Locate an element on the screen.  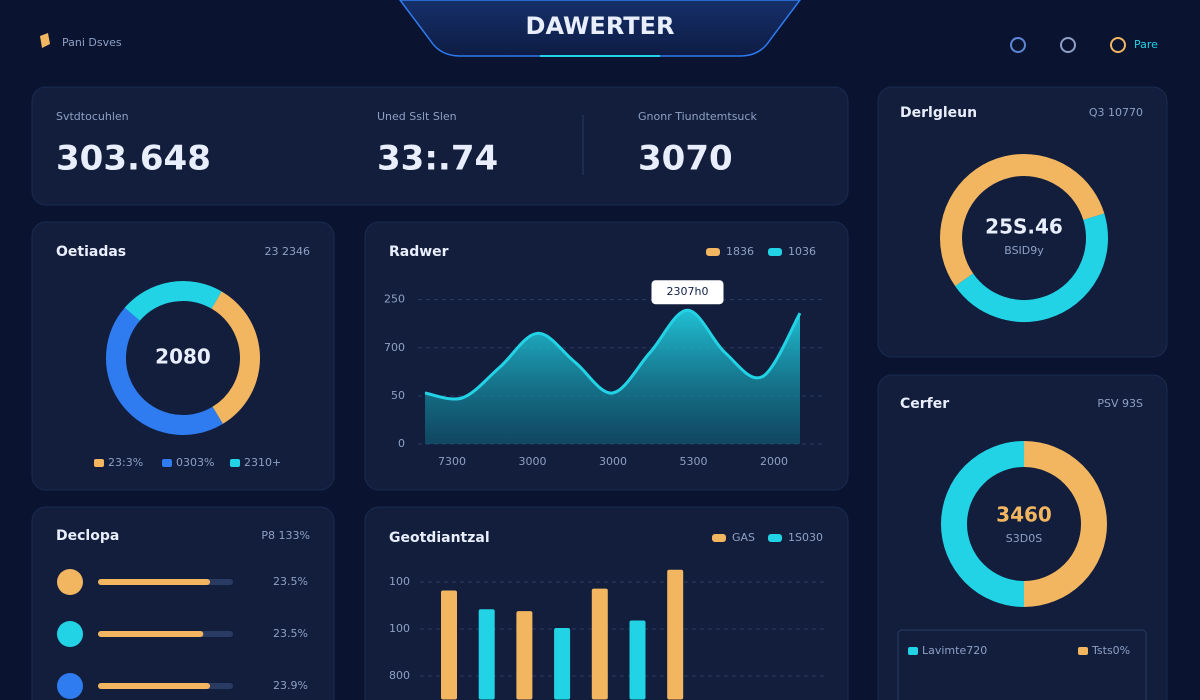
panel-badge: P8 133% is located at coordinates (285, 535).